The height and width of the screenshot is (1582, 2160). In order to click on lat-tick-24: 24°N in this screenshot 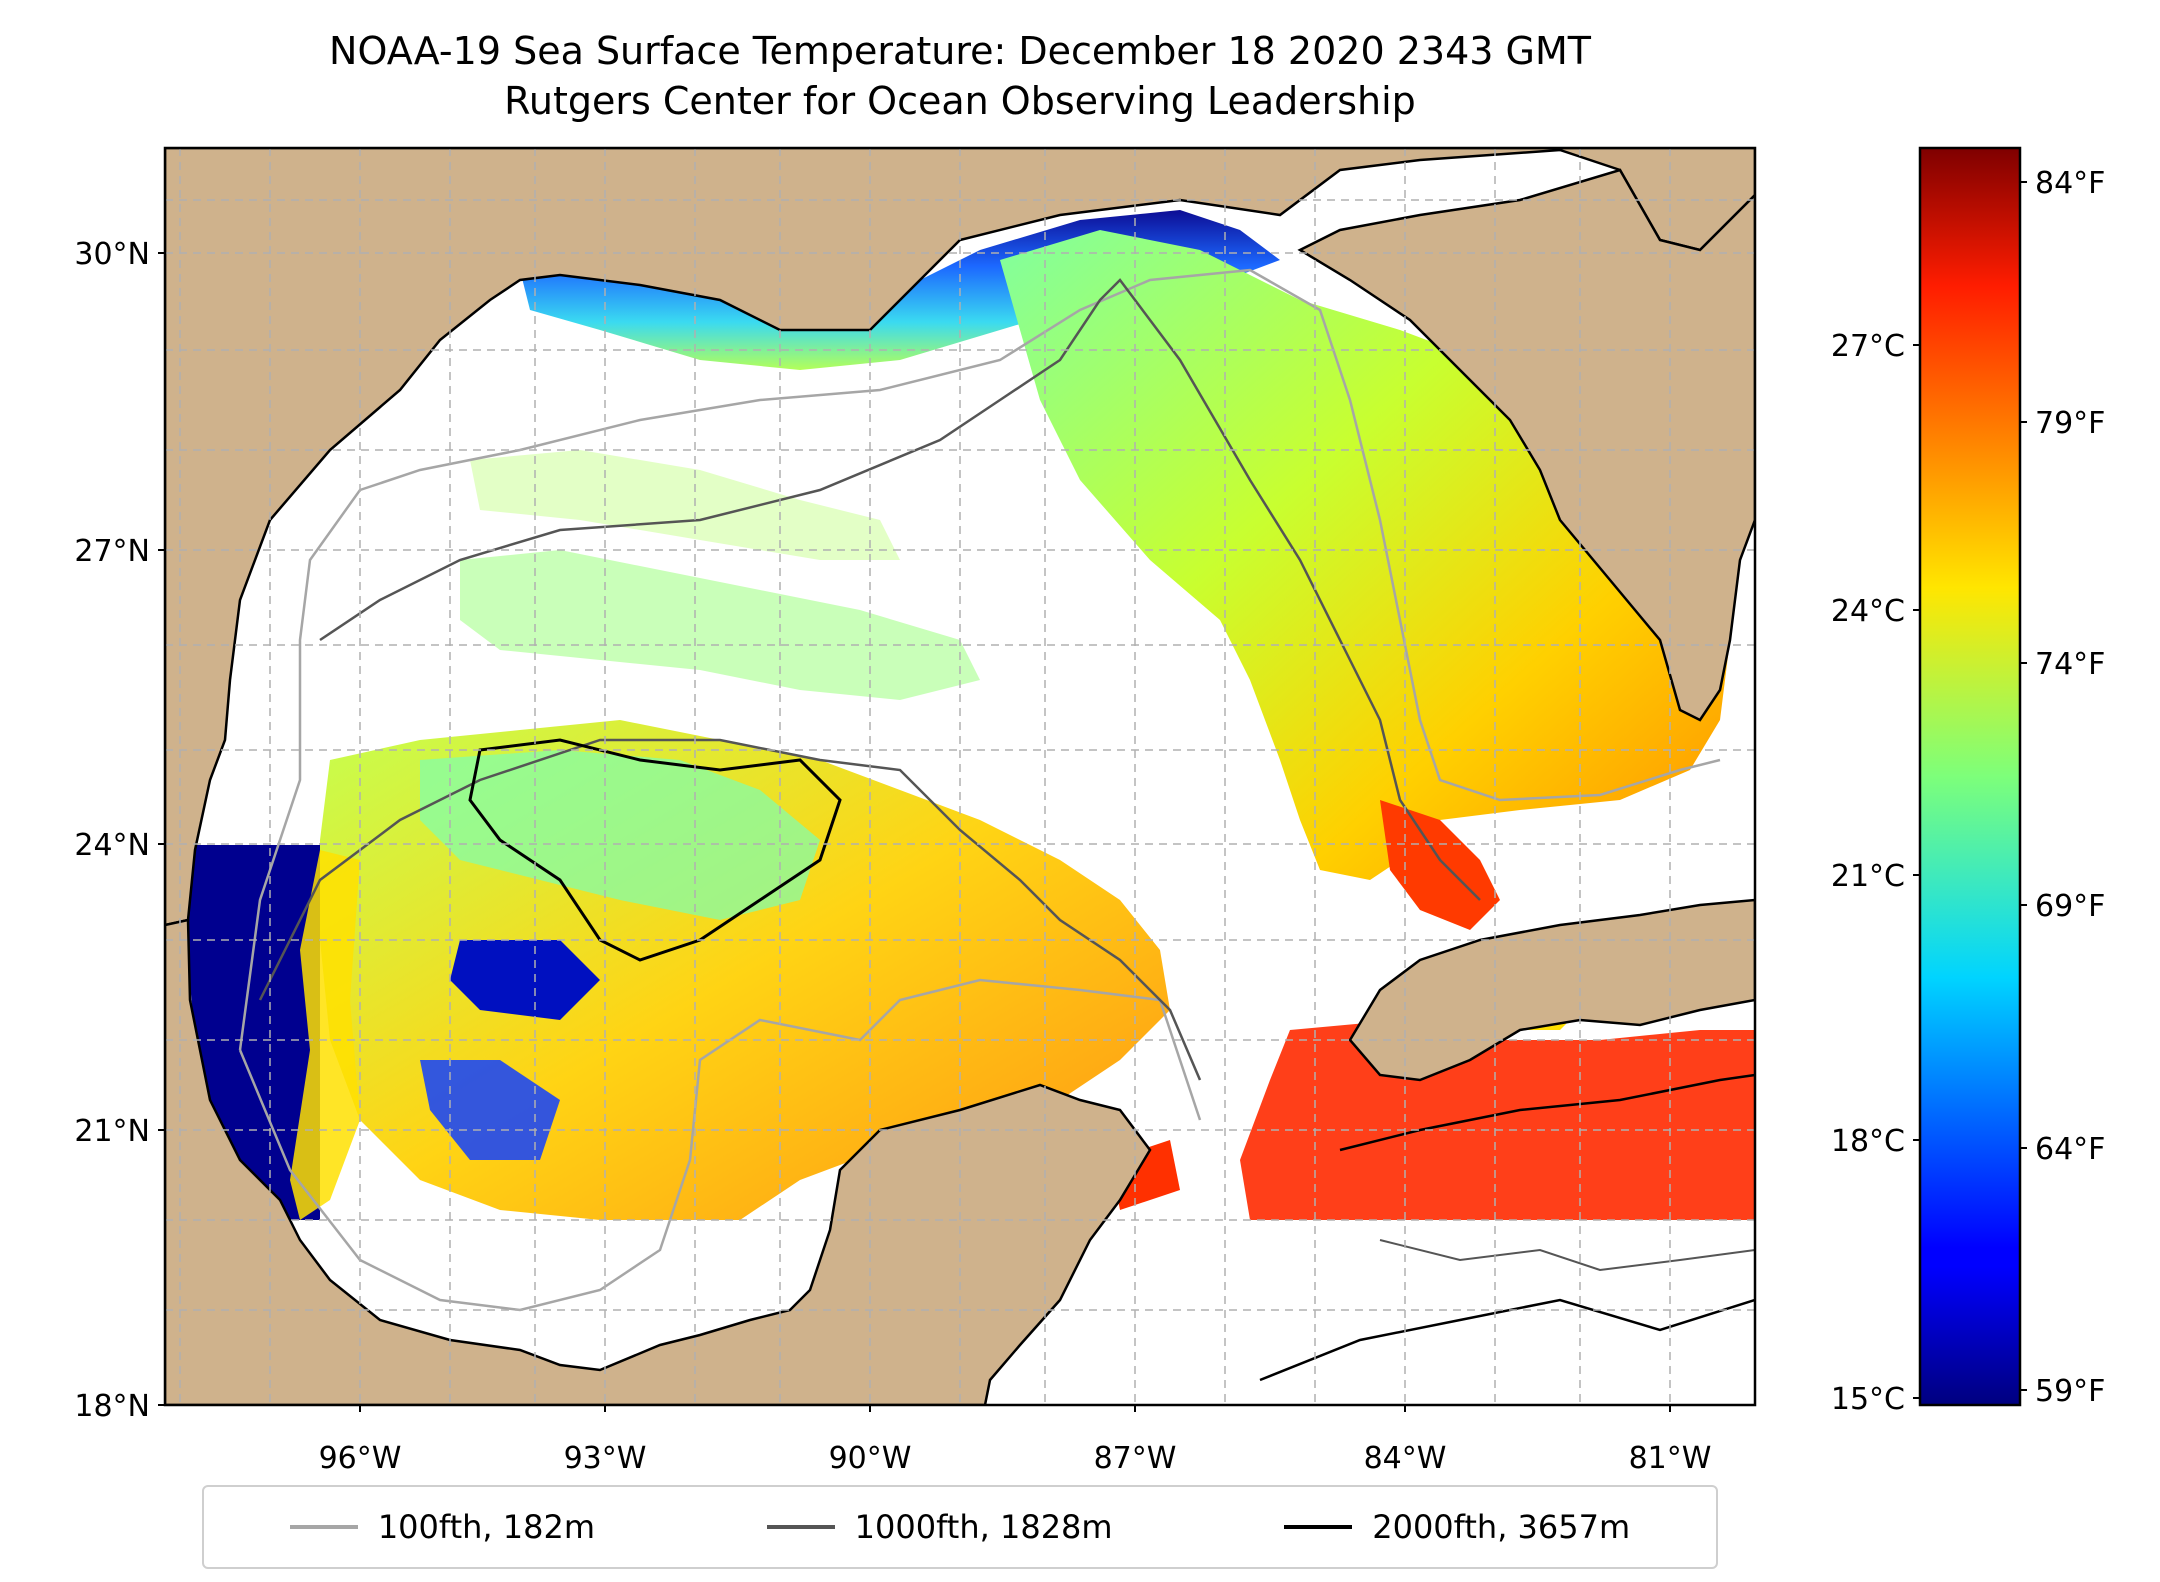, I will do `click(112, 845)`.